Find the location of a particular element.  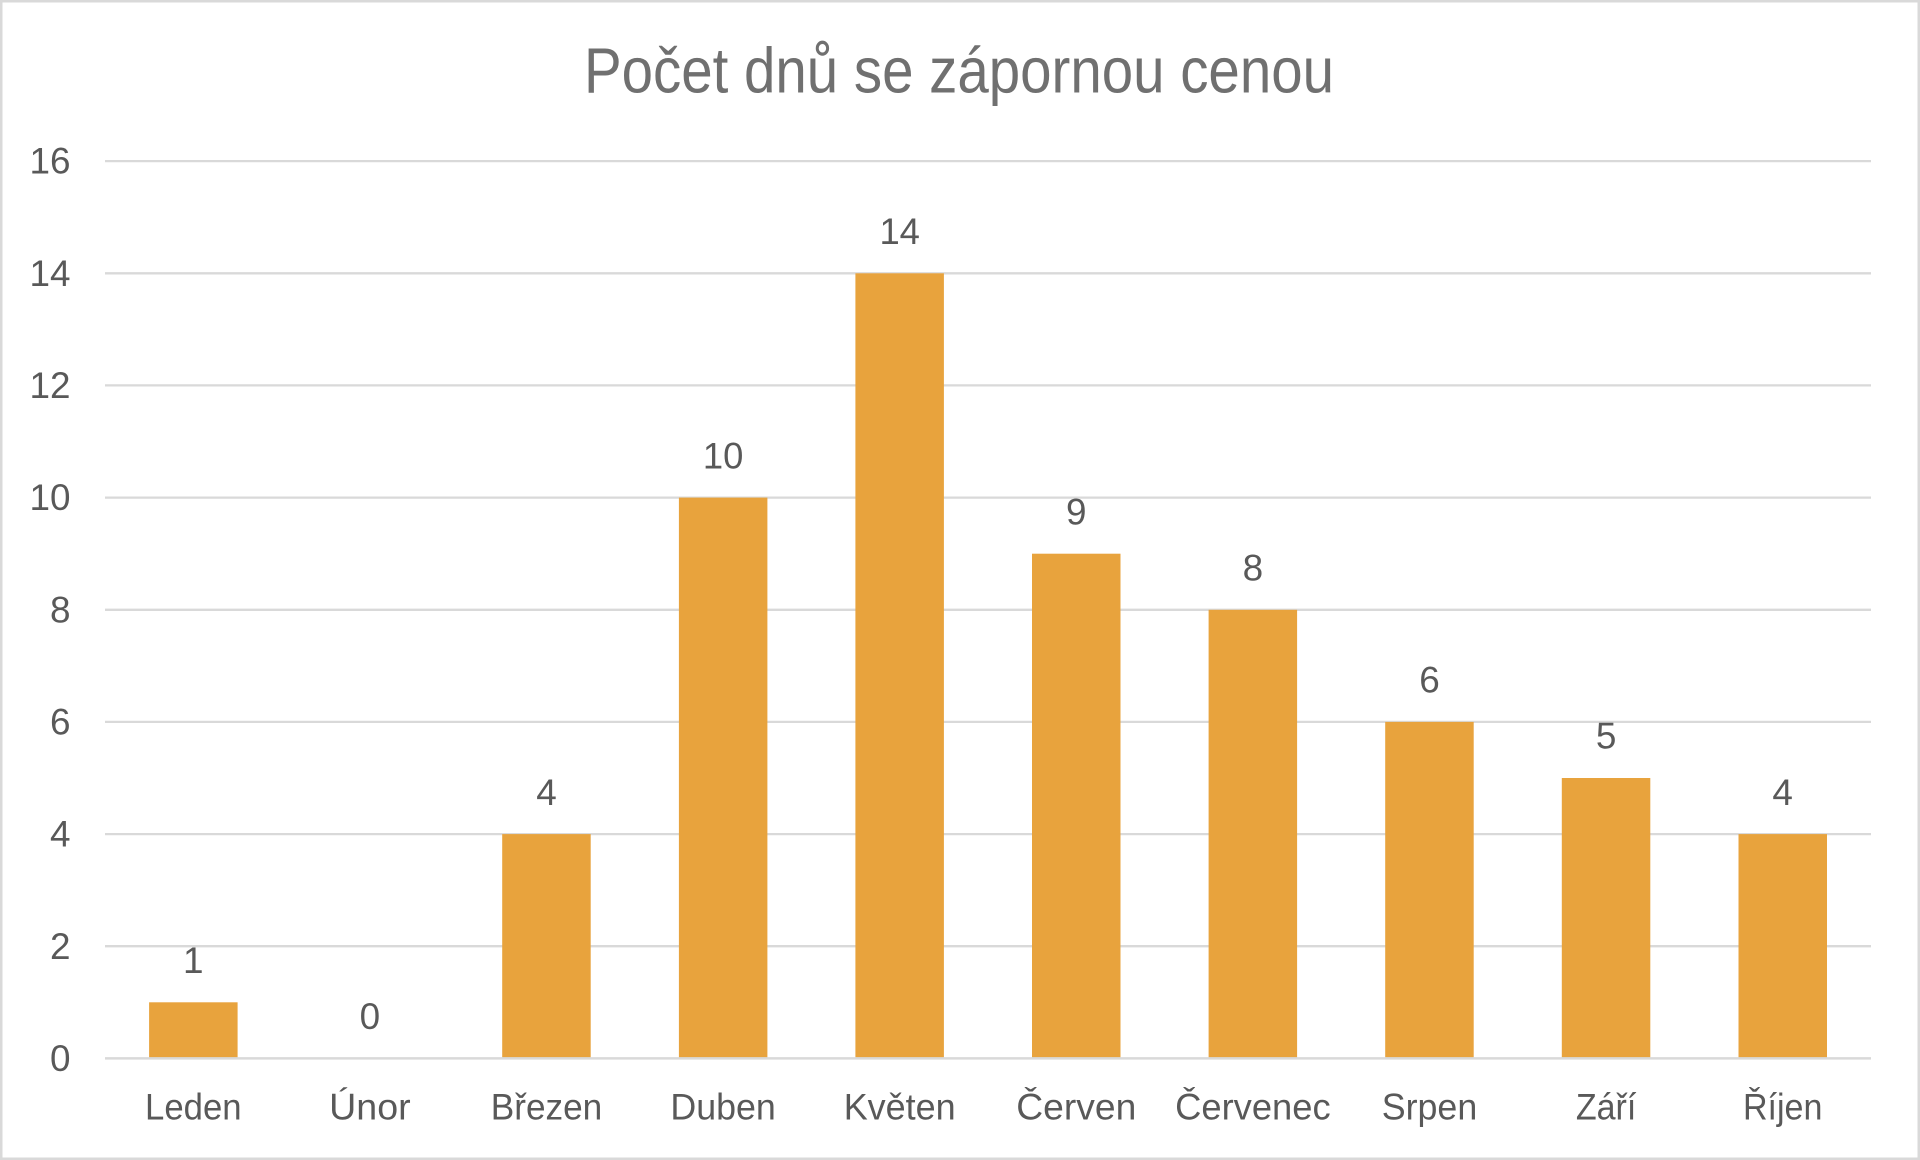

svg-text: Únor is located at coordinates (370, 1106).